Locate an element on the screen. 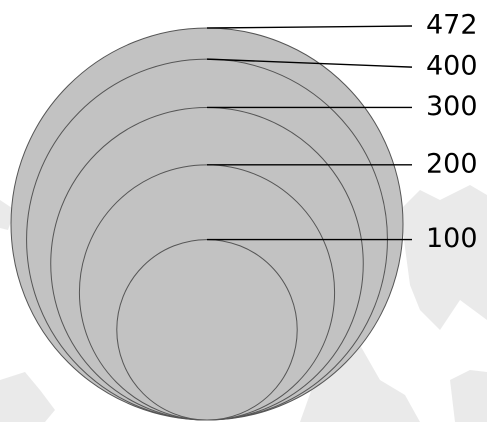 This screenshot has height=422, width=487. value-label-400: 400 is located at coordinates (452, 66).